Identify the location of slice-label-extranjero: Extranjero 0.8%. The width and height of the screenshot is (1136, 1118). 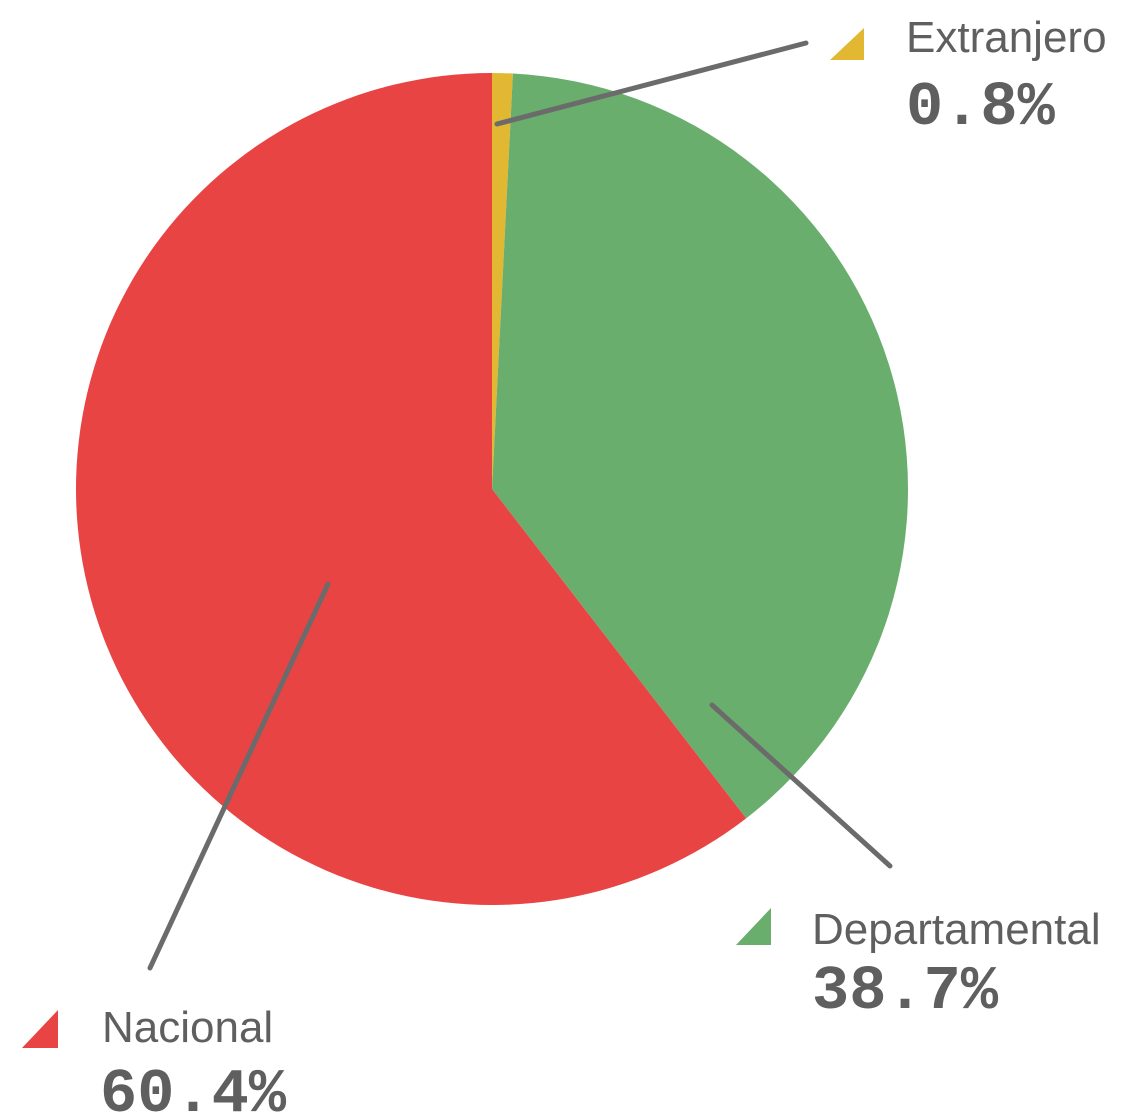
(968, 78).